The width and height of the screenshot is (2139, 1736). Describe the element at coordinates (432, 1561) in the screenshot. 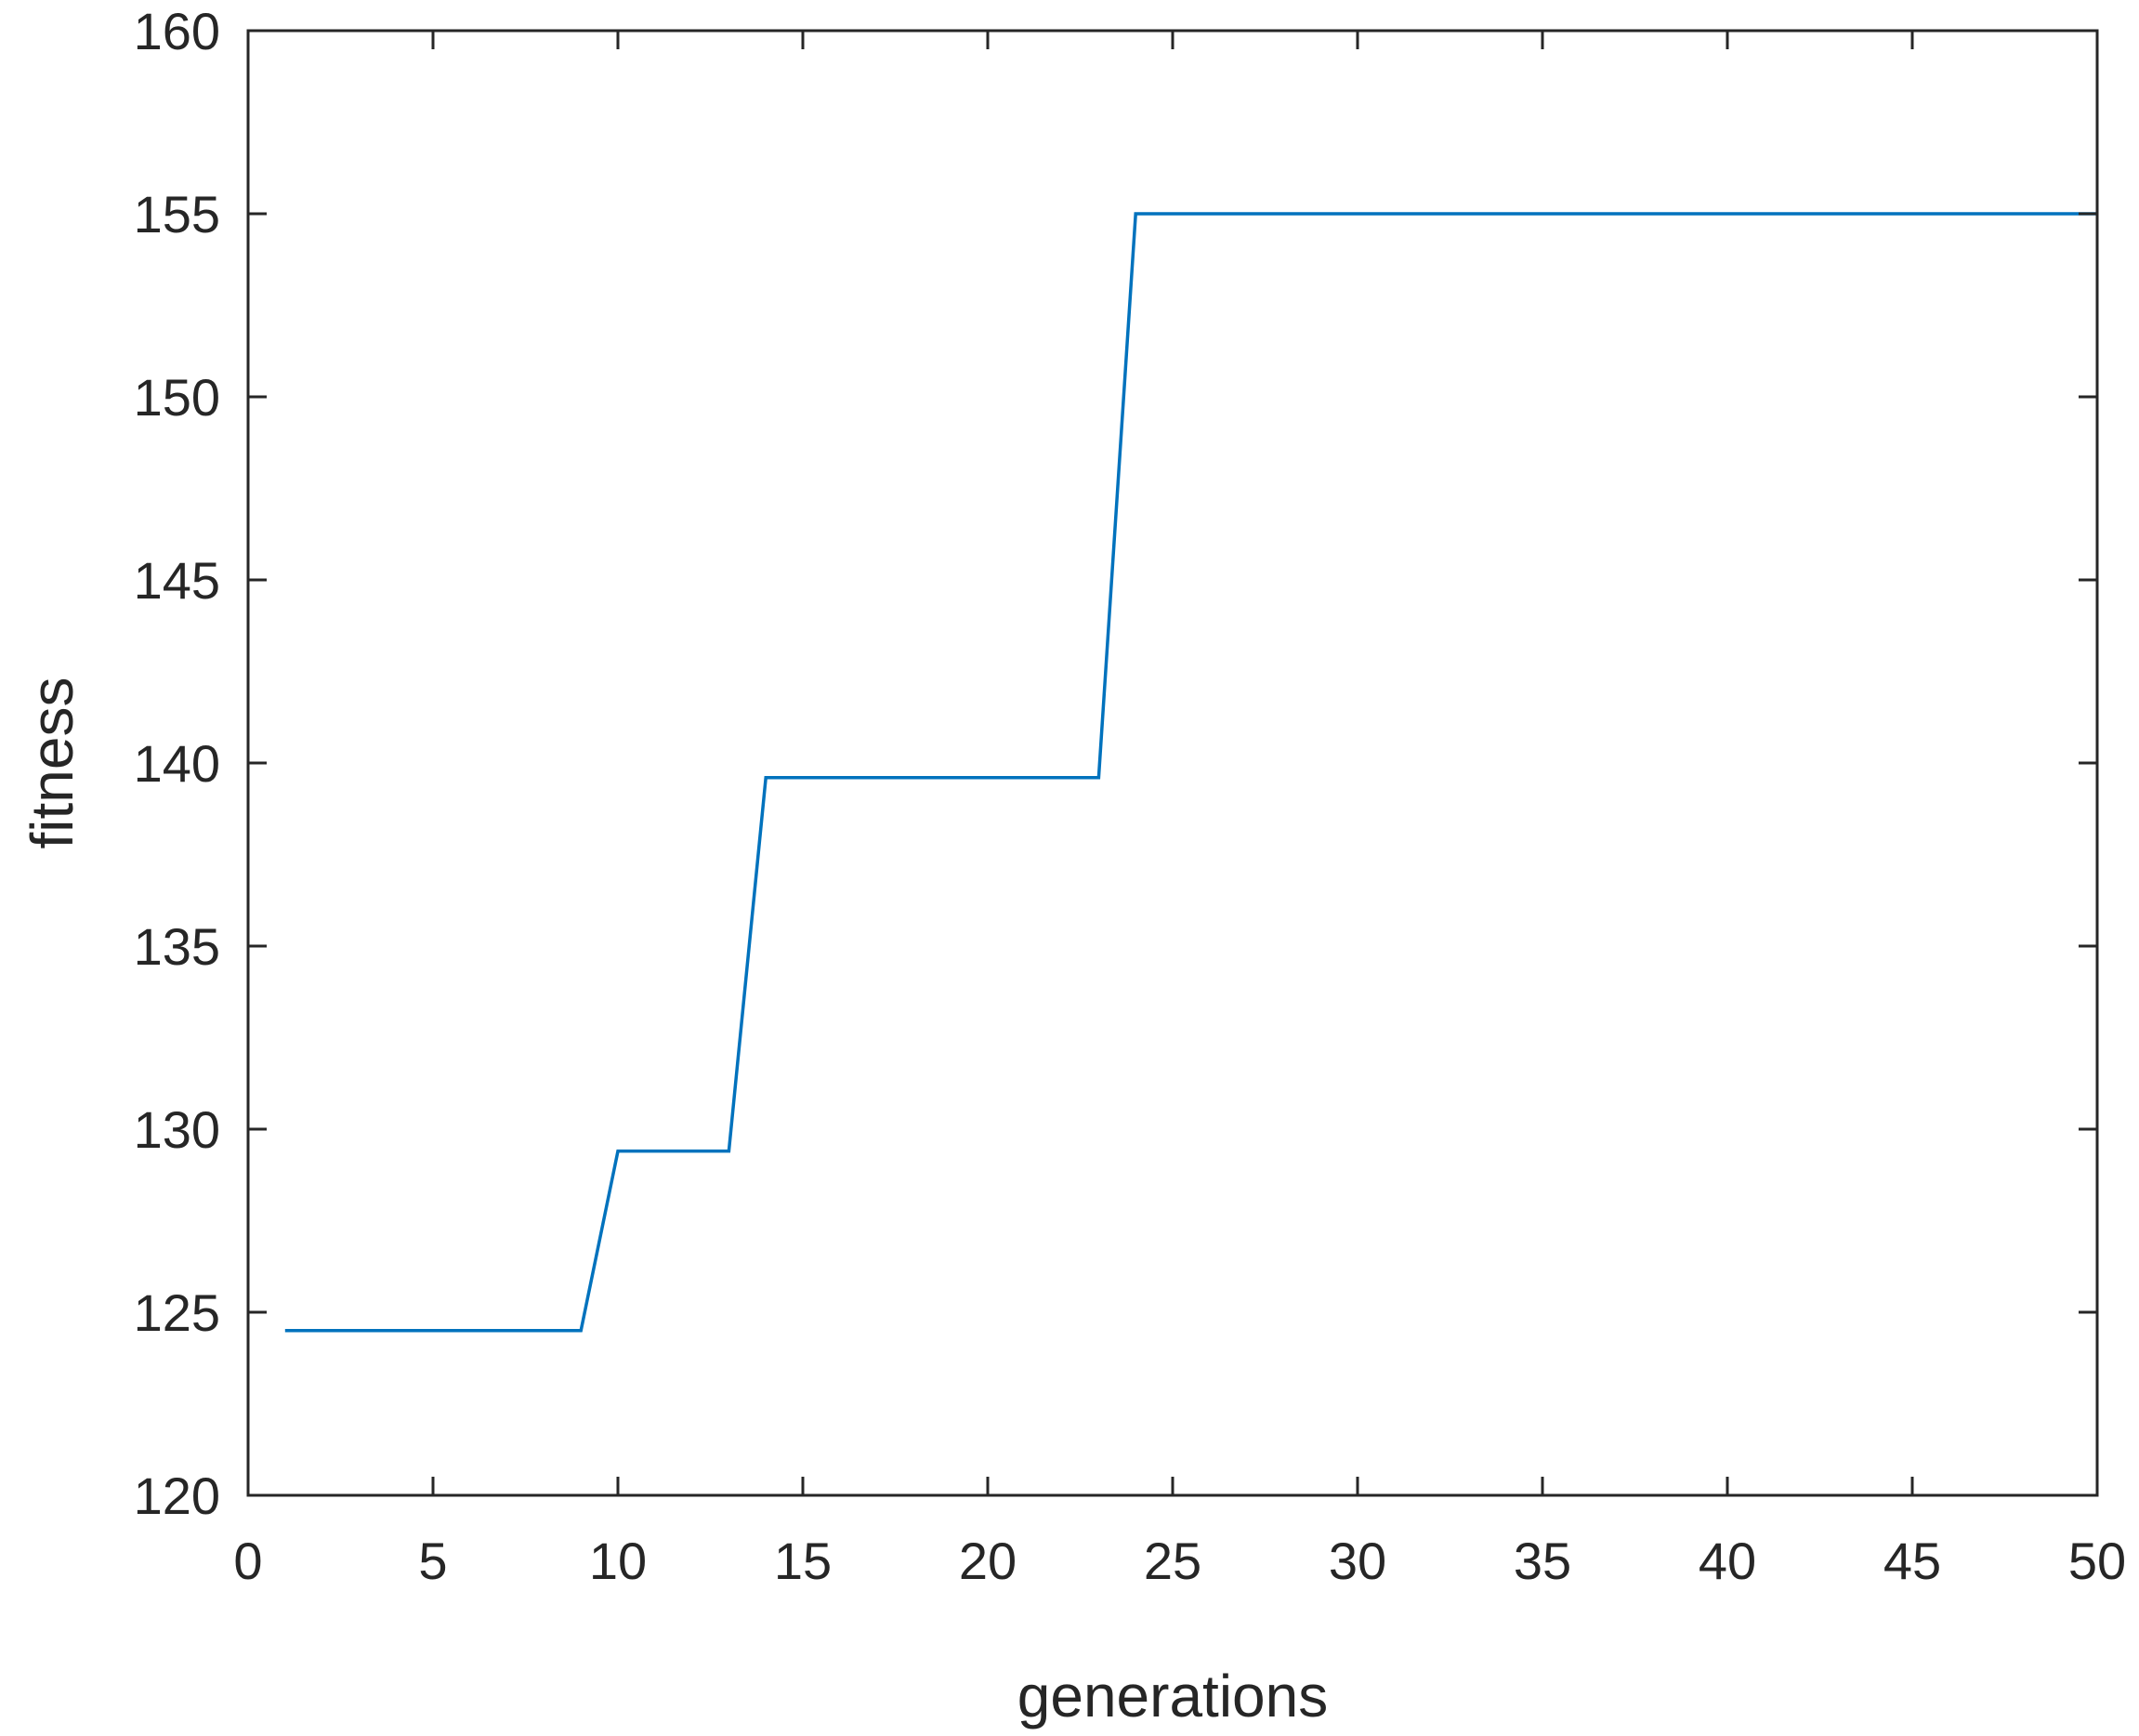

I see `x-tick-label: 5` at that location.